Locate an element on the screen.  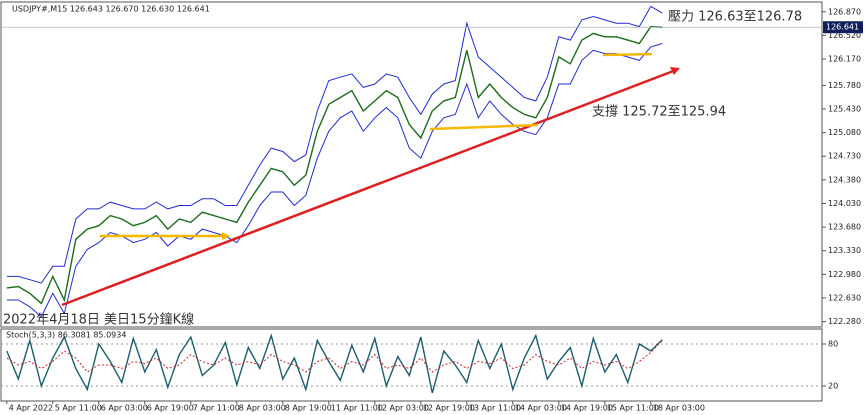
x-tick-label: 12 Apr 03:00 is located at coordinates (403, 408).